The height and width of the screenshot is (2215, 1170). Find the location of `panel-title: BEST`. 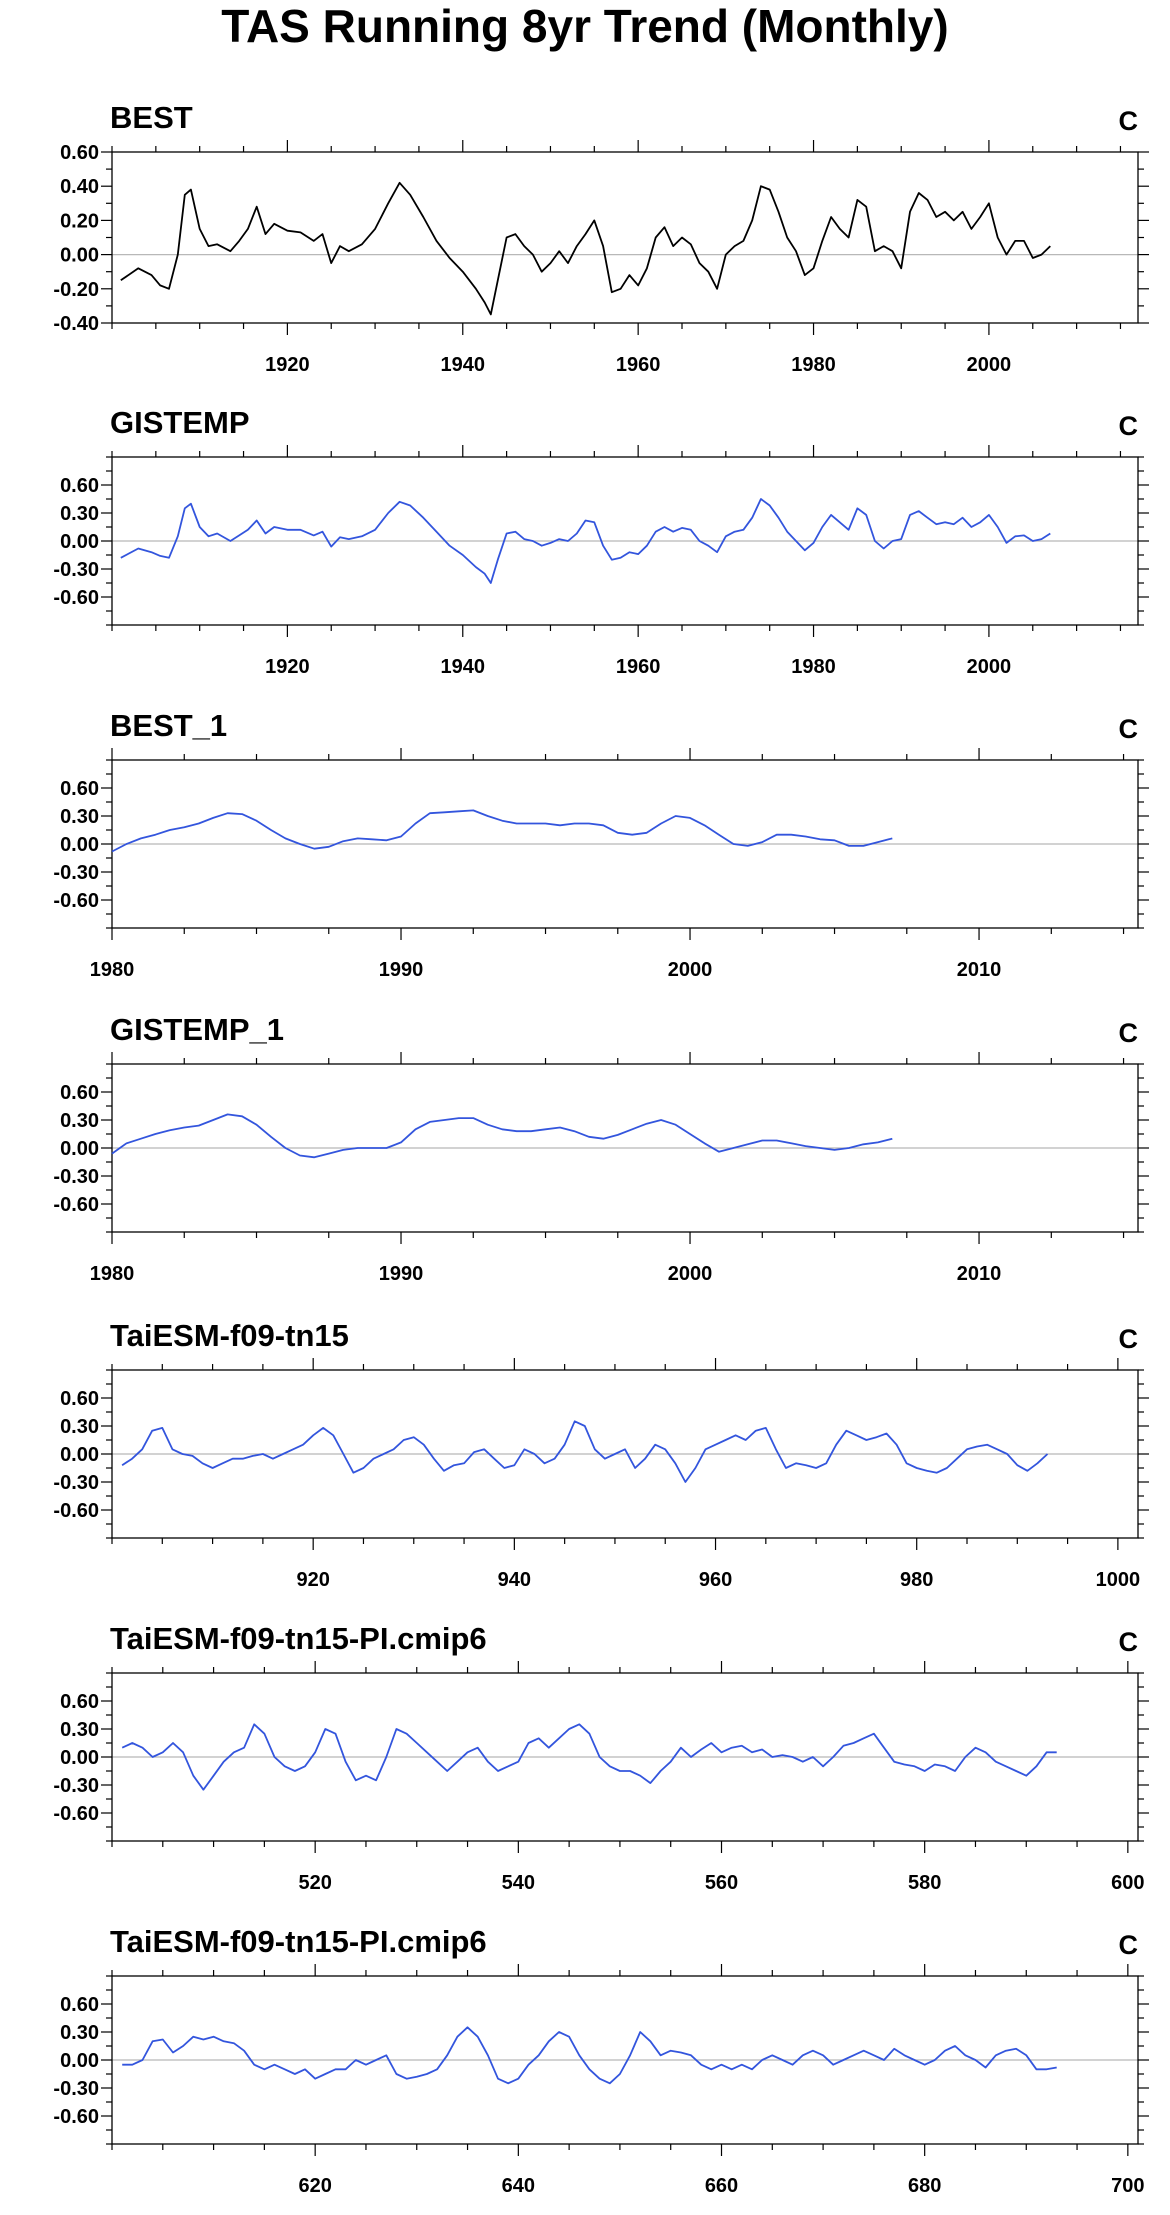

panel-title: BEST is located at coordinates (151, 117).